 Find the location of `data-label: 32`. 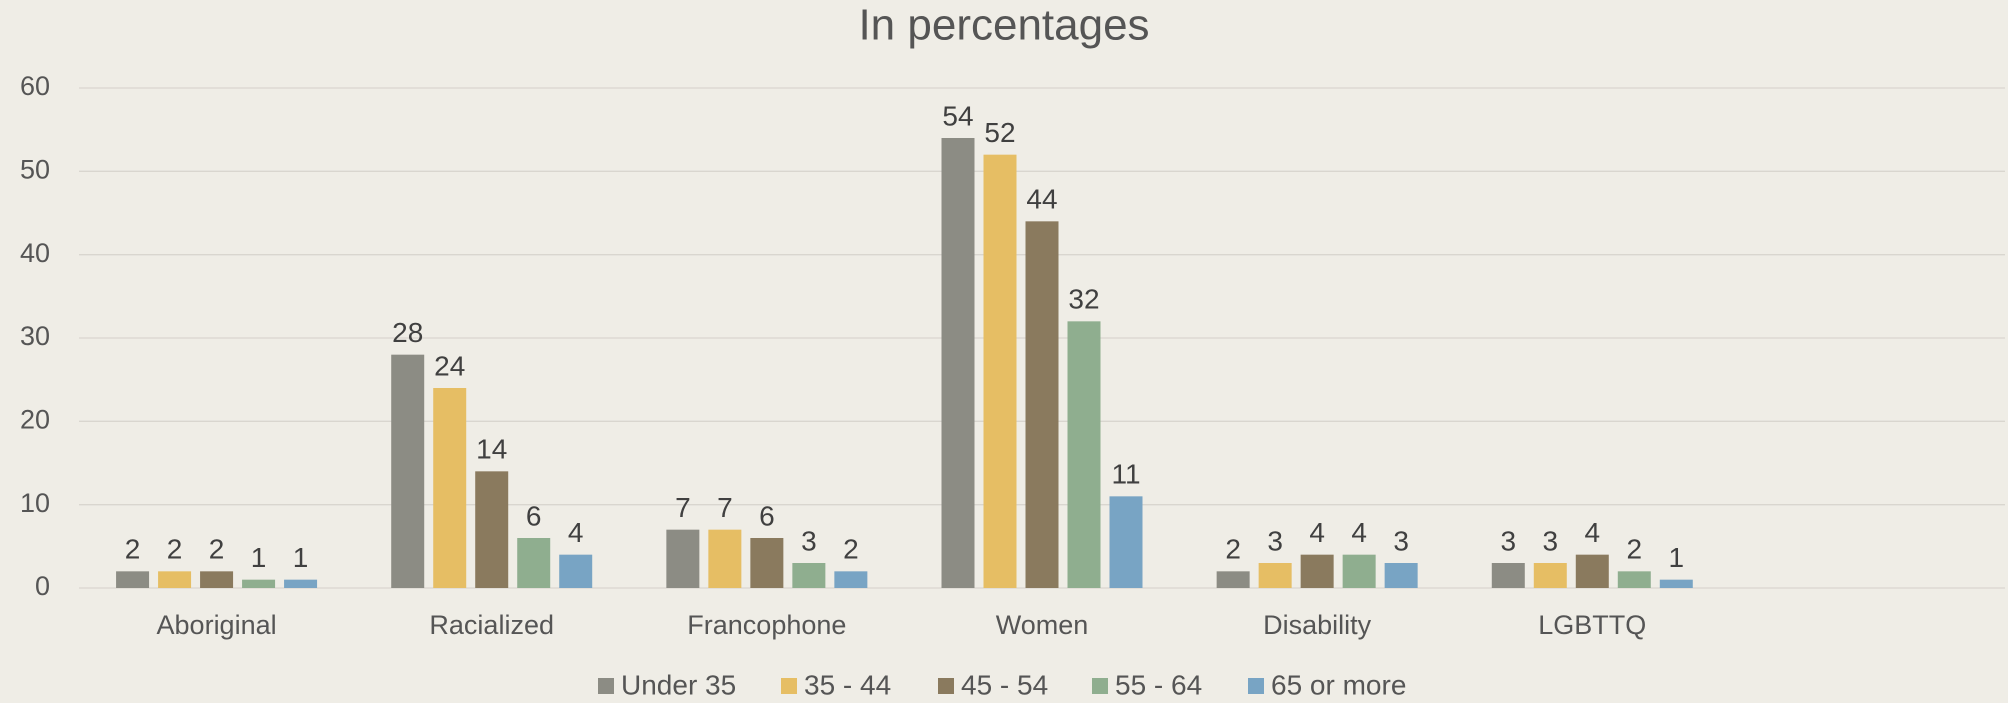

data-label: 32 is located at coordinates (1083, 299).